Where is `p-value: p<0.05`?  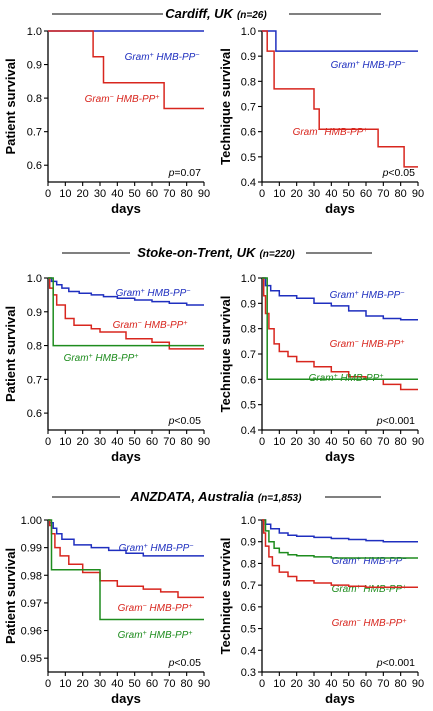 p-value: p<0.05 is located at coordinates (399, 173).